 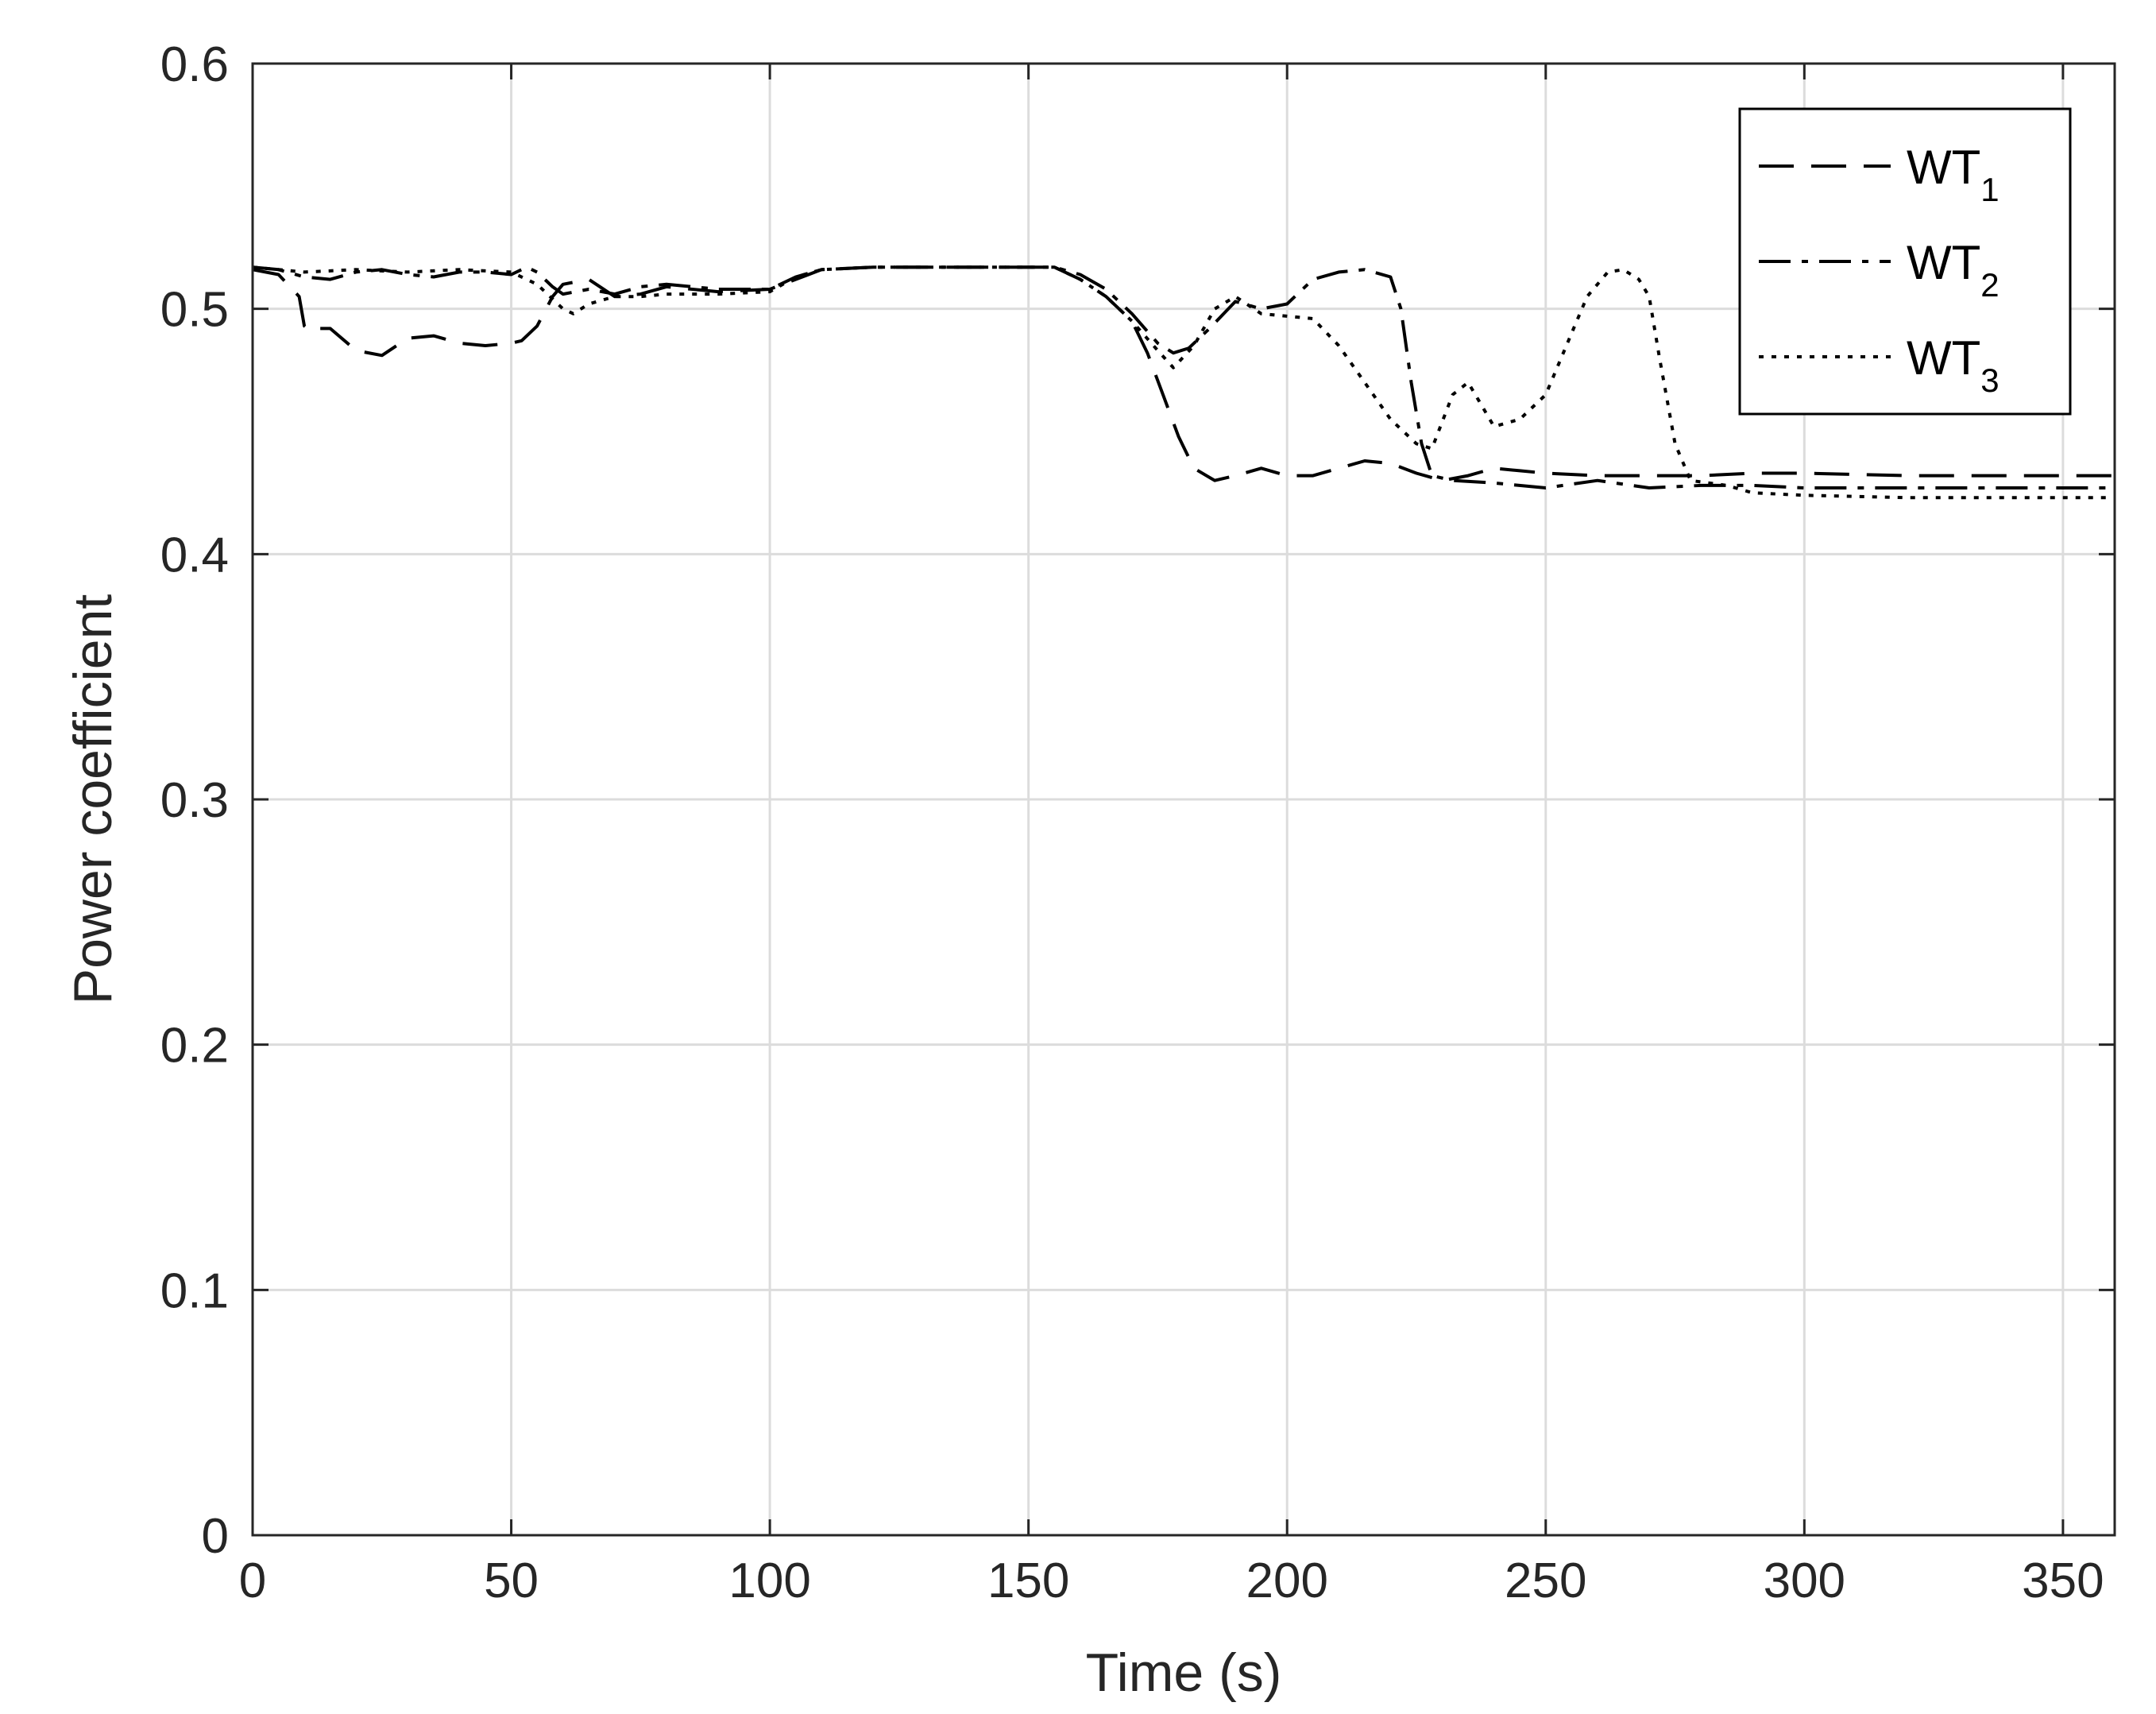 What do you see at coordinates (194, 800) in the screenshot?
I see `y-tick-label: 0.3` at bounding box center [194, 800].